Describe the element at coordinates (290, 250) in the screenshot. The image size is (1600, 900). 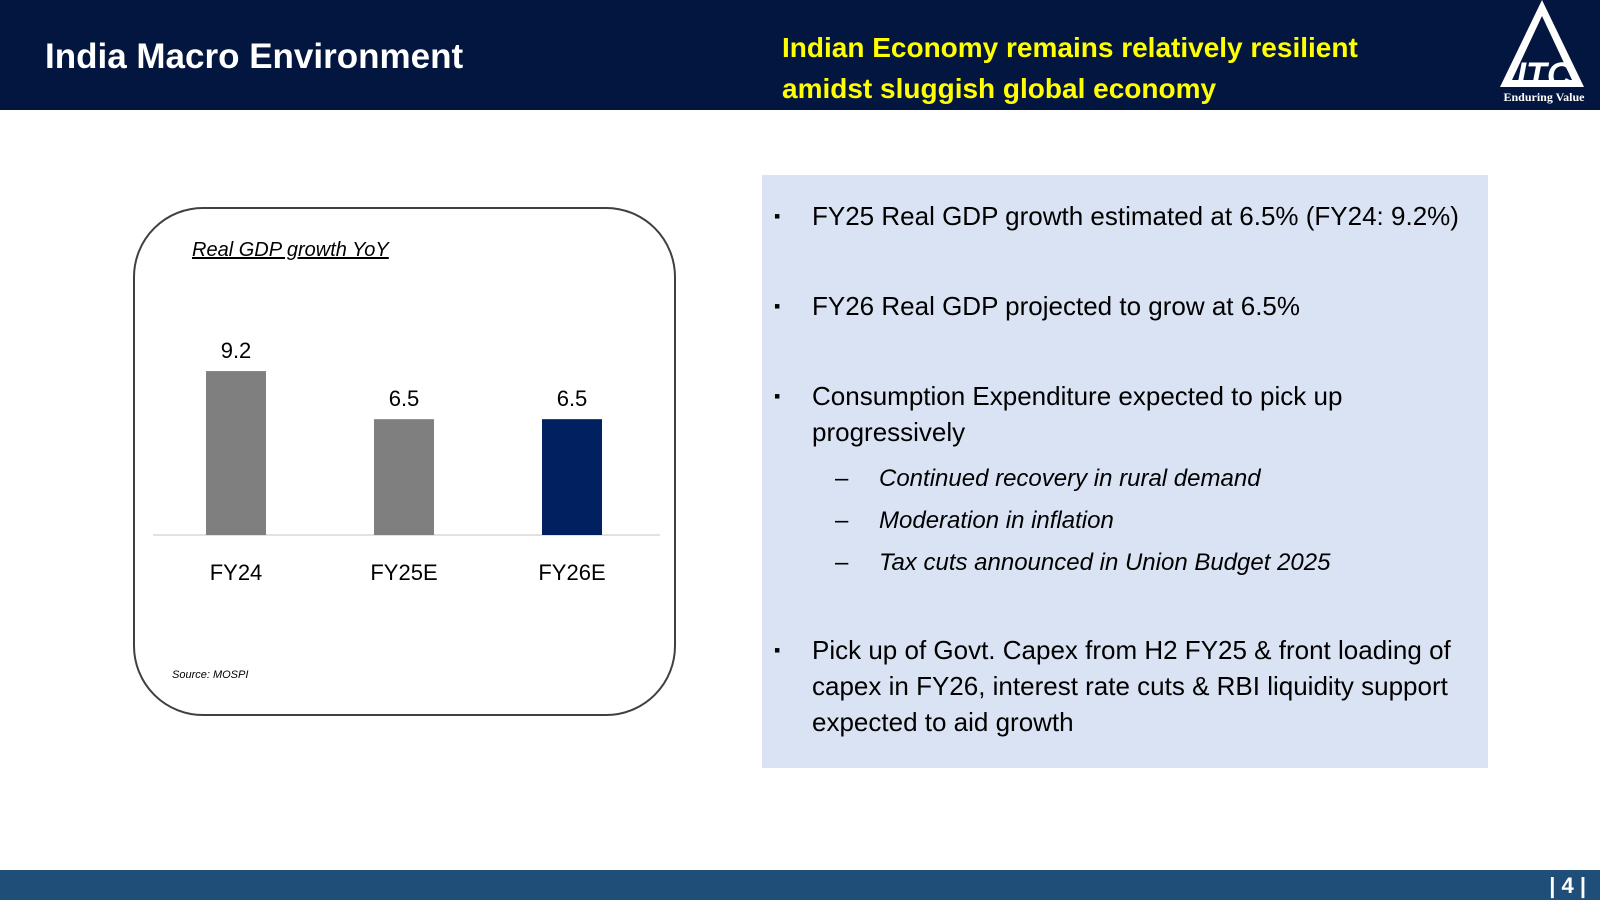
I see `chart-title: Real GDP growth YoY` at that location.